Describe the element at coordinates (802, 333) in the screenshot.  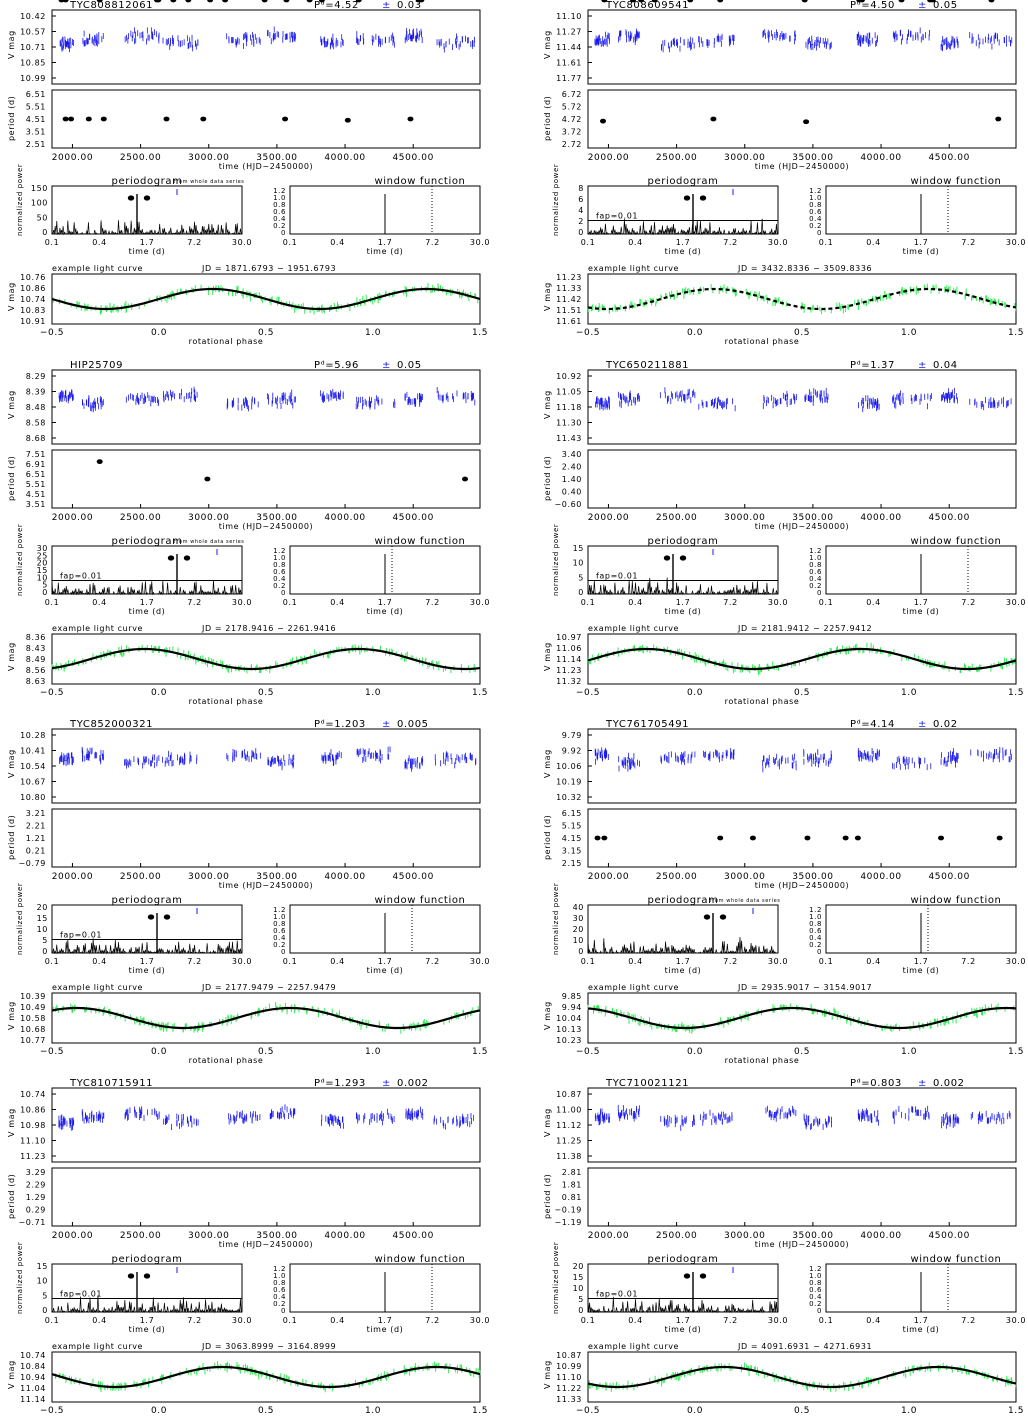
I see `phase-xtick-1-2: 0.5` at that location.